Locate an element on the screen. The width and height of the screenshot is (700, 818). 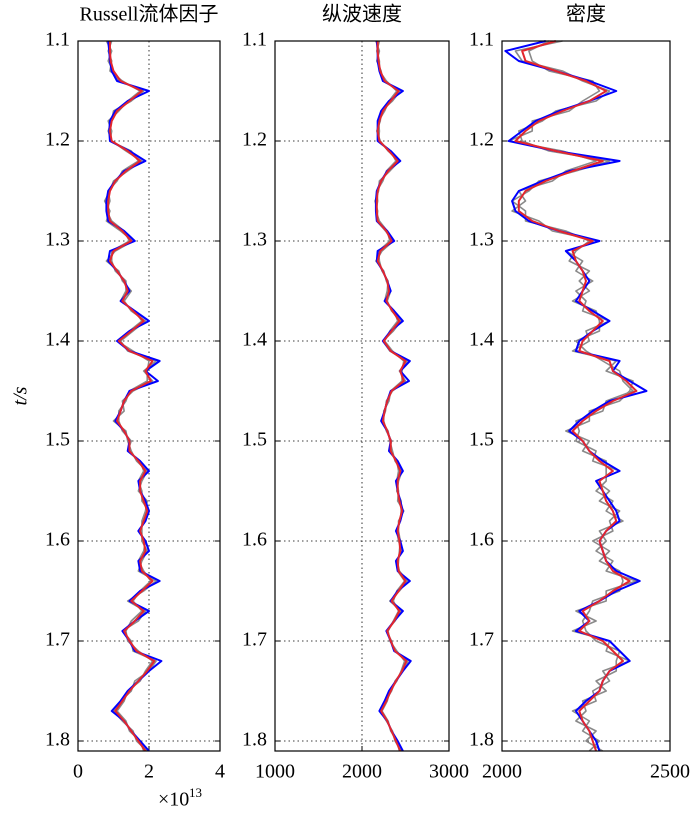
x-tick-label: 0 is located at coordinates (78, 772).